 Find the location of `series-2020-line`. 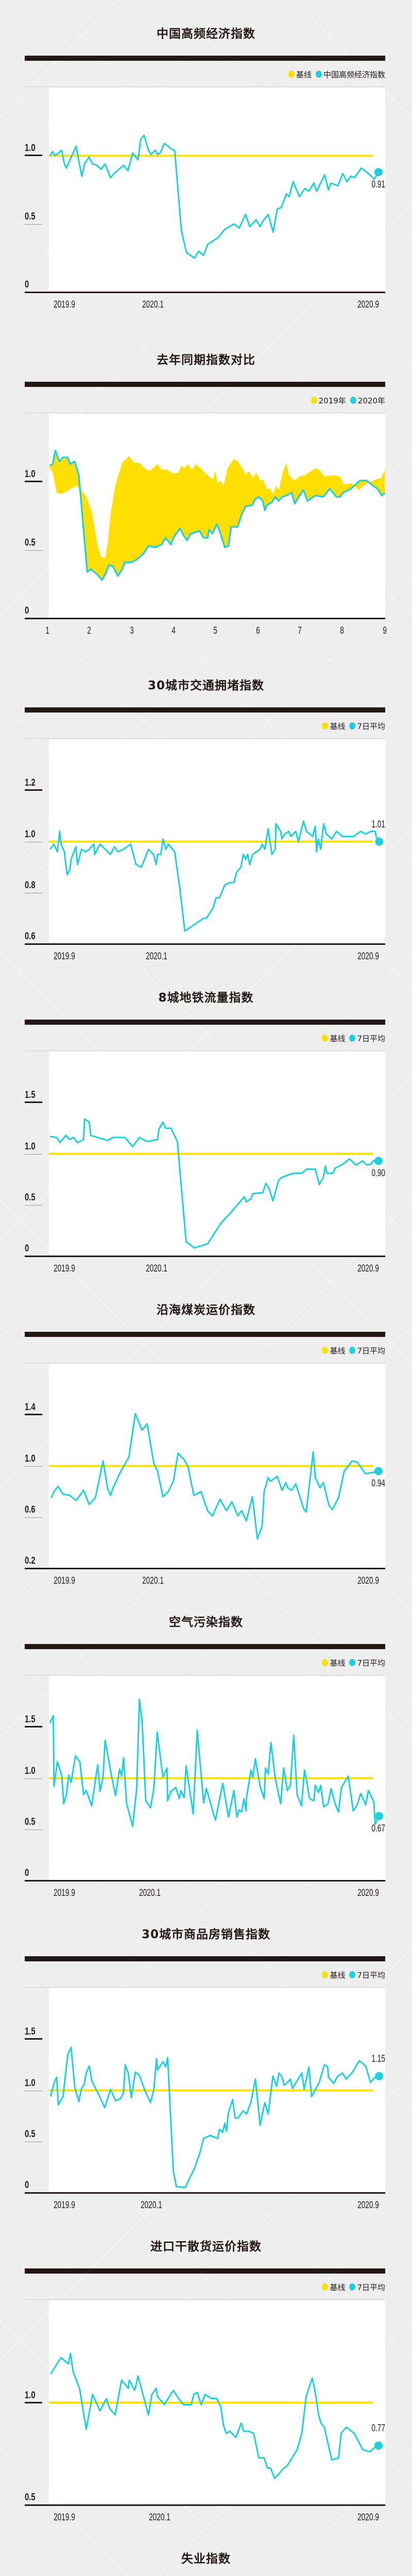

series-2020-line is located at coordinates (217, 515).